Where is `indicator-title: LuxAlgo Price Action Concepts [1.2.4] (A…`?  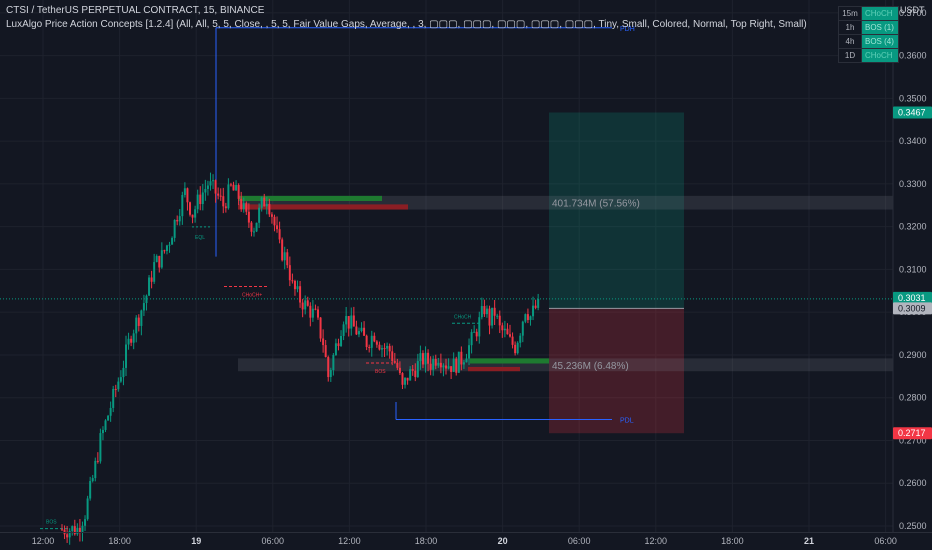 indicator-title: LuxAlgo Price Action Concepts [1.2.4] (A… is located at coordinates (406, 24).